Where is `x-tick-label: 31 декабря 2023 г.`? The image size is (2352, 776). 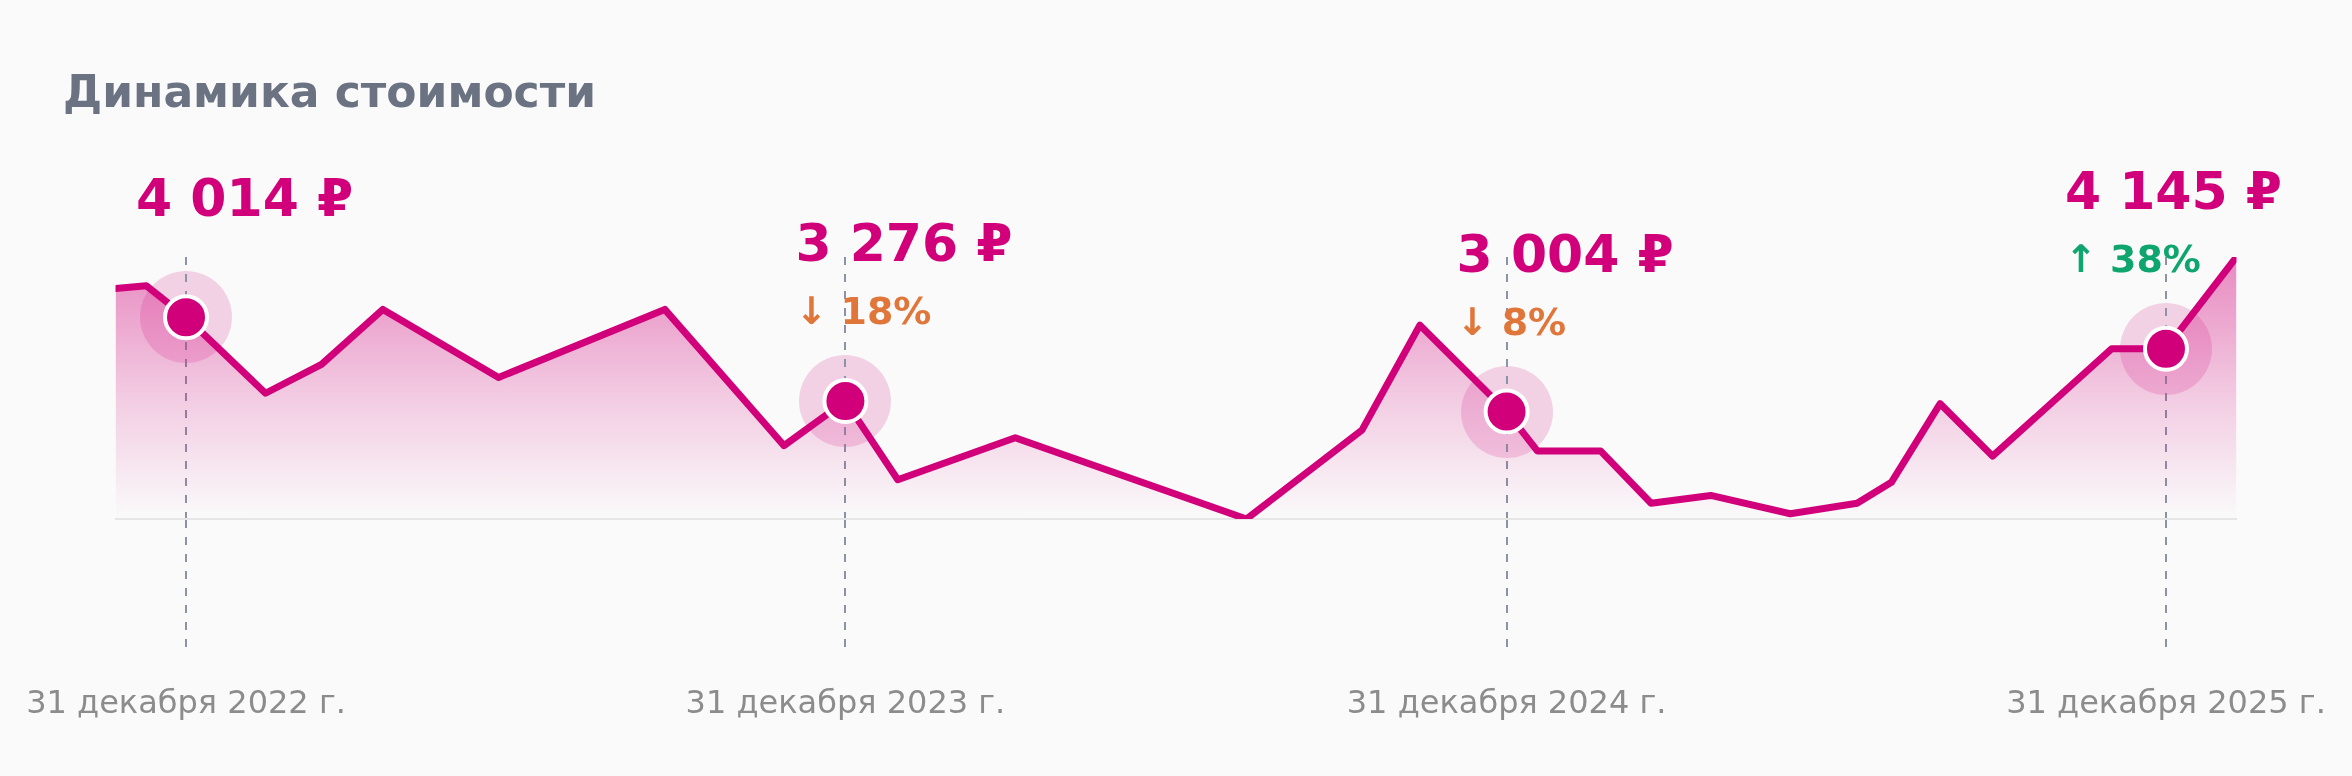 x-tick-label: 31 декабря 2023 г. is located at coordinates (845, 701).